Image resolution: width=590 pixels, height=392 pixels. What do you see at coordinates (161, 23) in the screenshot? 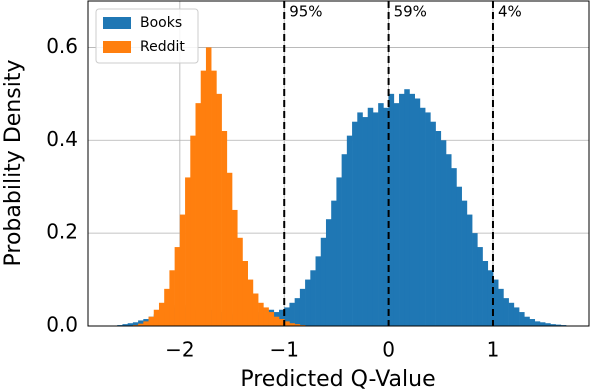
I see `legend-label: Books` at bounding box center [161, 23].